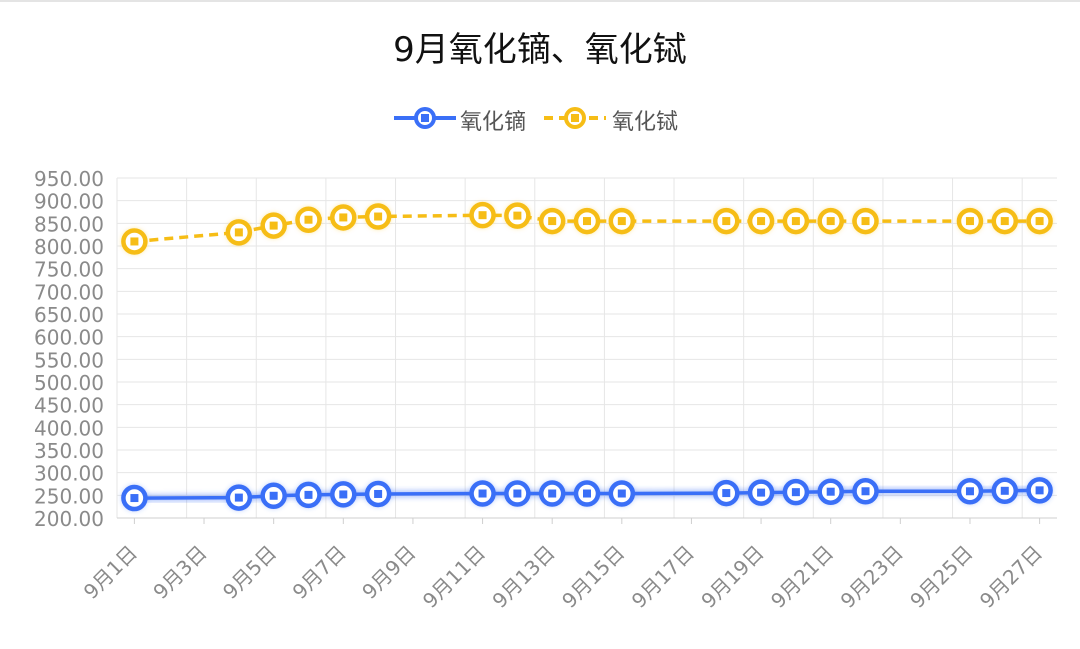  What do you see at coordinates (179, 572) in the screenshot?
I see `x-tick-label: 9月3日` at bounding box center [179, 572].